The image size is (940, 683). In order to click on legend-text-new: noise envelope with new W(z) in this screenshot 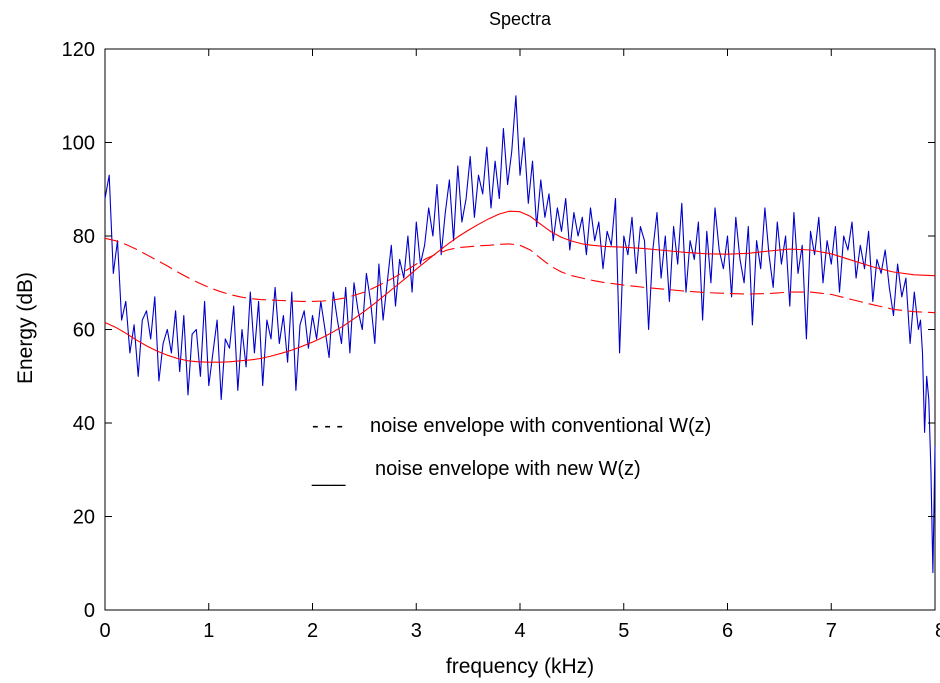, I will do `click(508, 469)`.